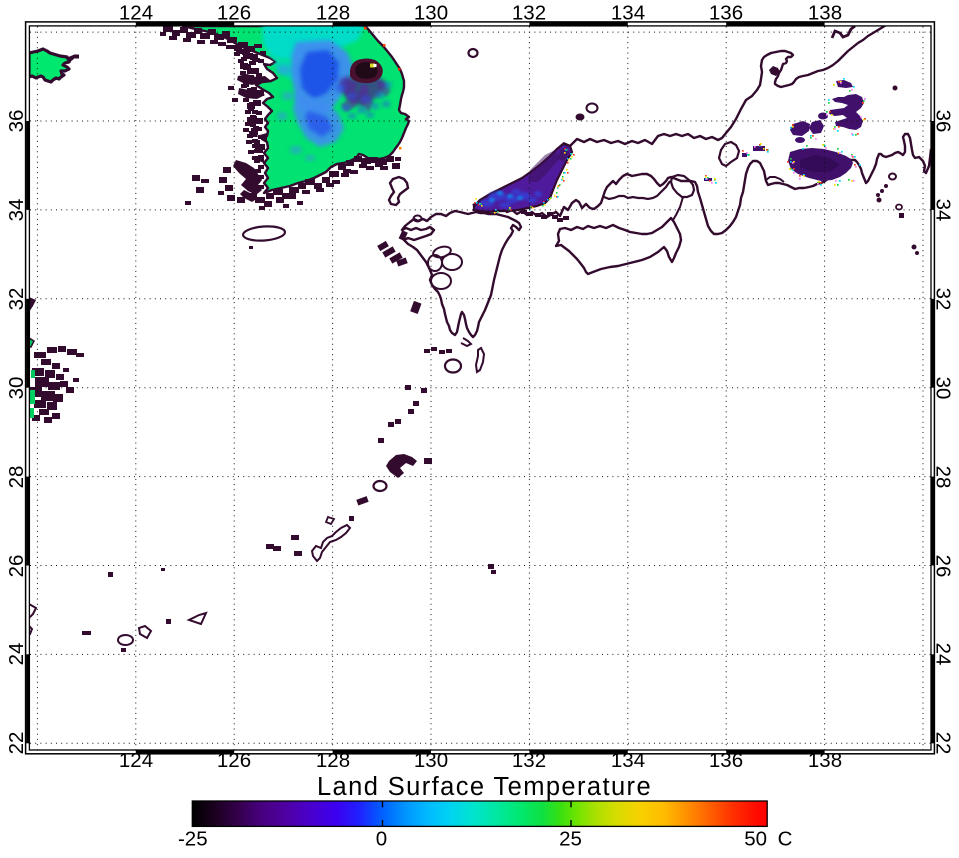  Describe the element at coordinates (381, 838) in the screenshot. I see `svg-text: 0` at that location.